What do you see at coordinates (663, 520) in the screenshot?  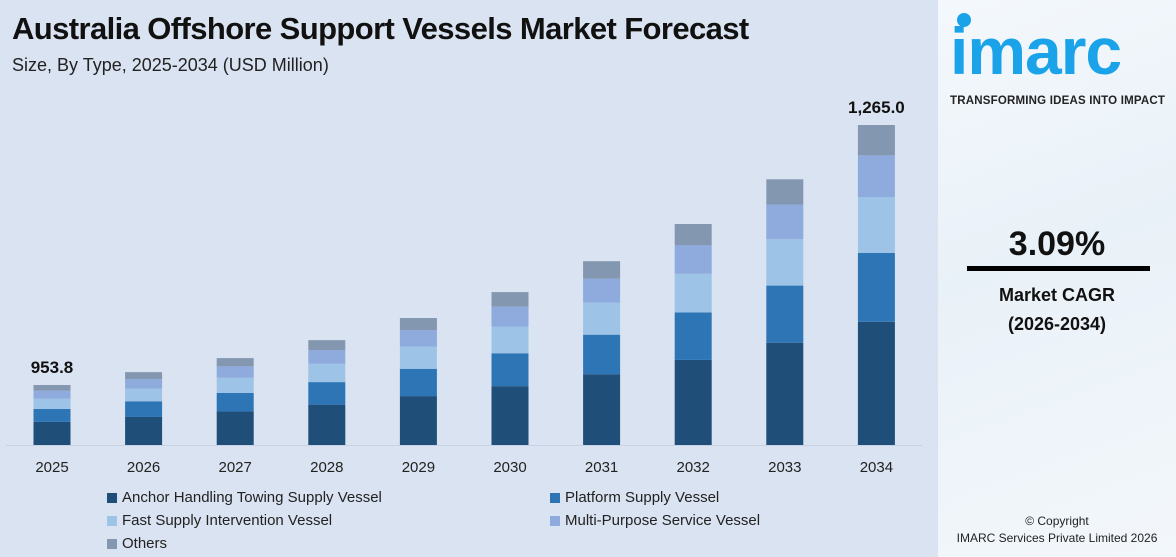 I see `legend-label: Multi-Purpose Service Vessel` at bounding box center [663, 520].